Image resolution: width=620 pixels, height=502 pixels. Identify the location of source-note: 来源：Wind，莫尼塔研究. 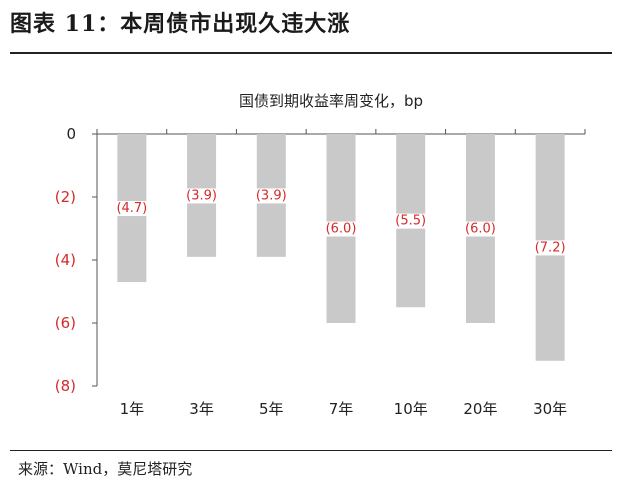
(105, 469).